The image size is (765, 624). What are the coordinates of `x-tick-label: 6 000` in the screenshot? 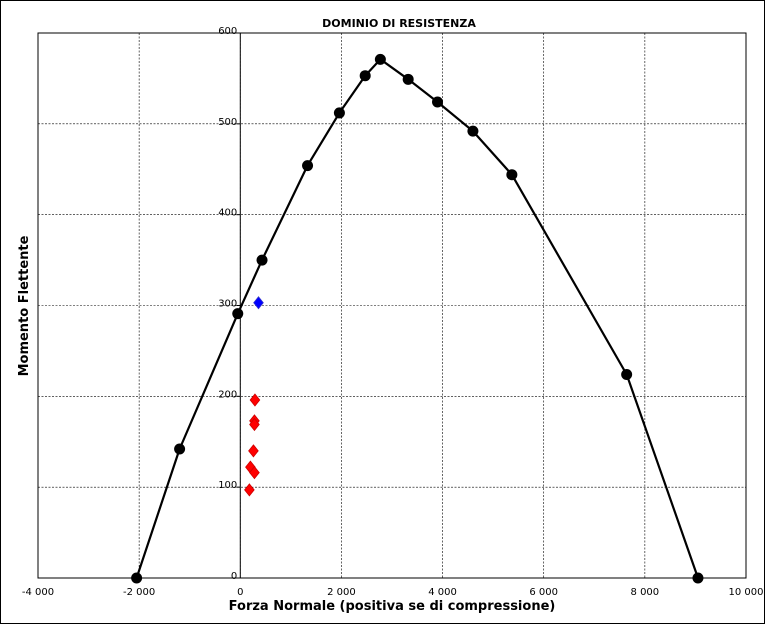 It's located at (543, 592).